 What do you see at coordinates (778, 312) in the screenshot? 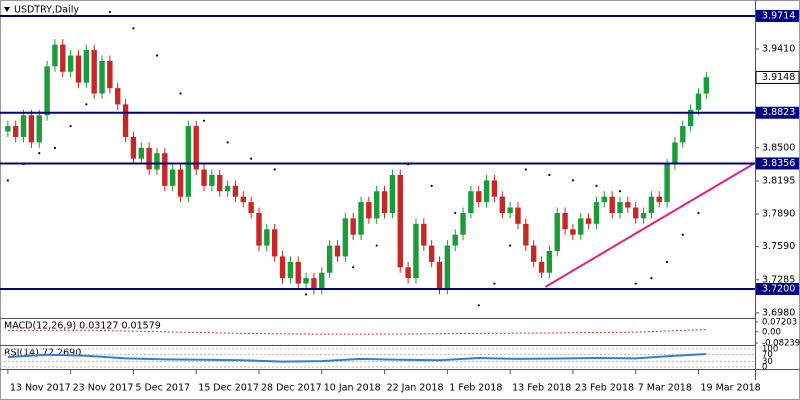
I see `y-tick-label: 3.6980` at bounding box center [778, 312].